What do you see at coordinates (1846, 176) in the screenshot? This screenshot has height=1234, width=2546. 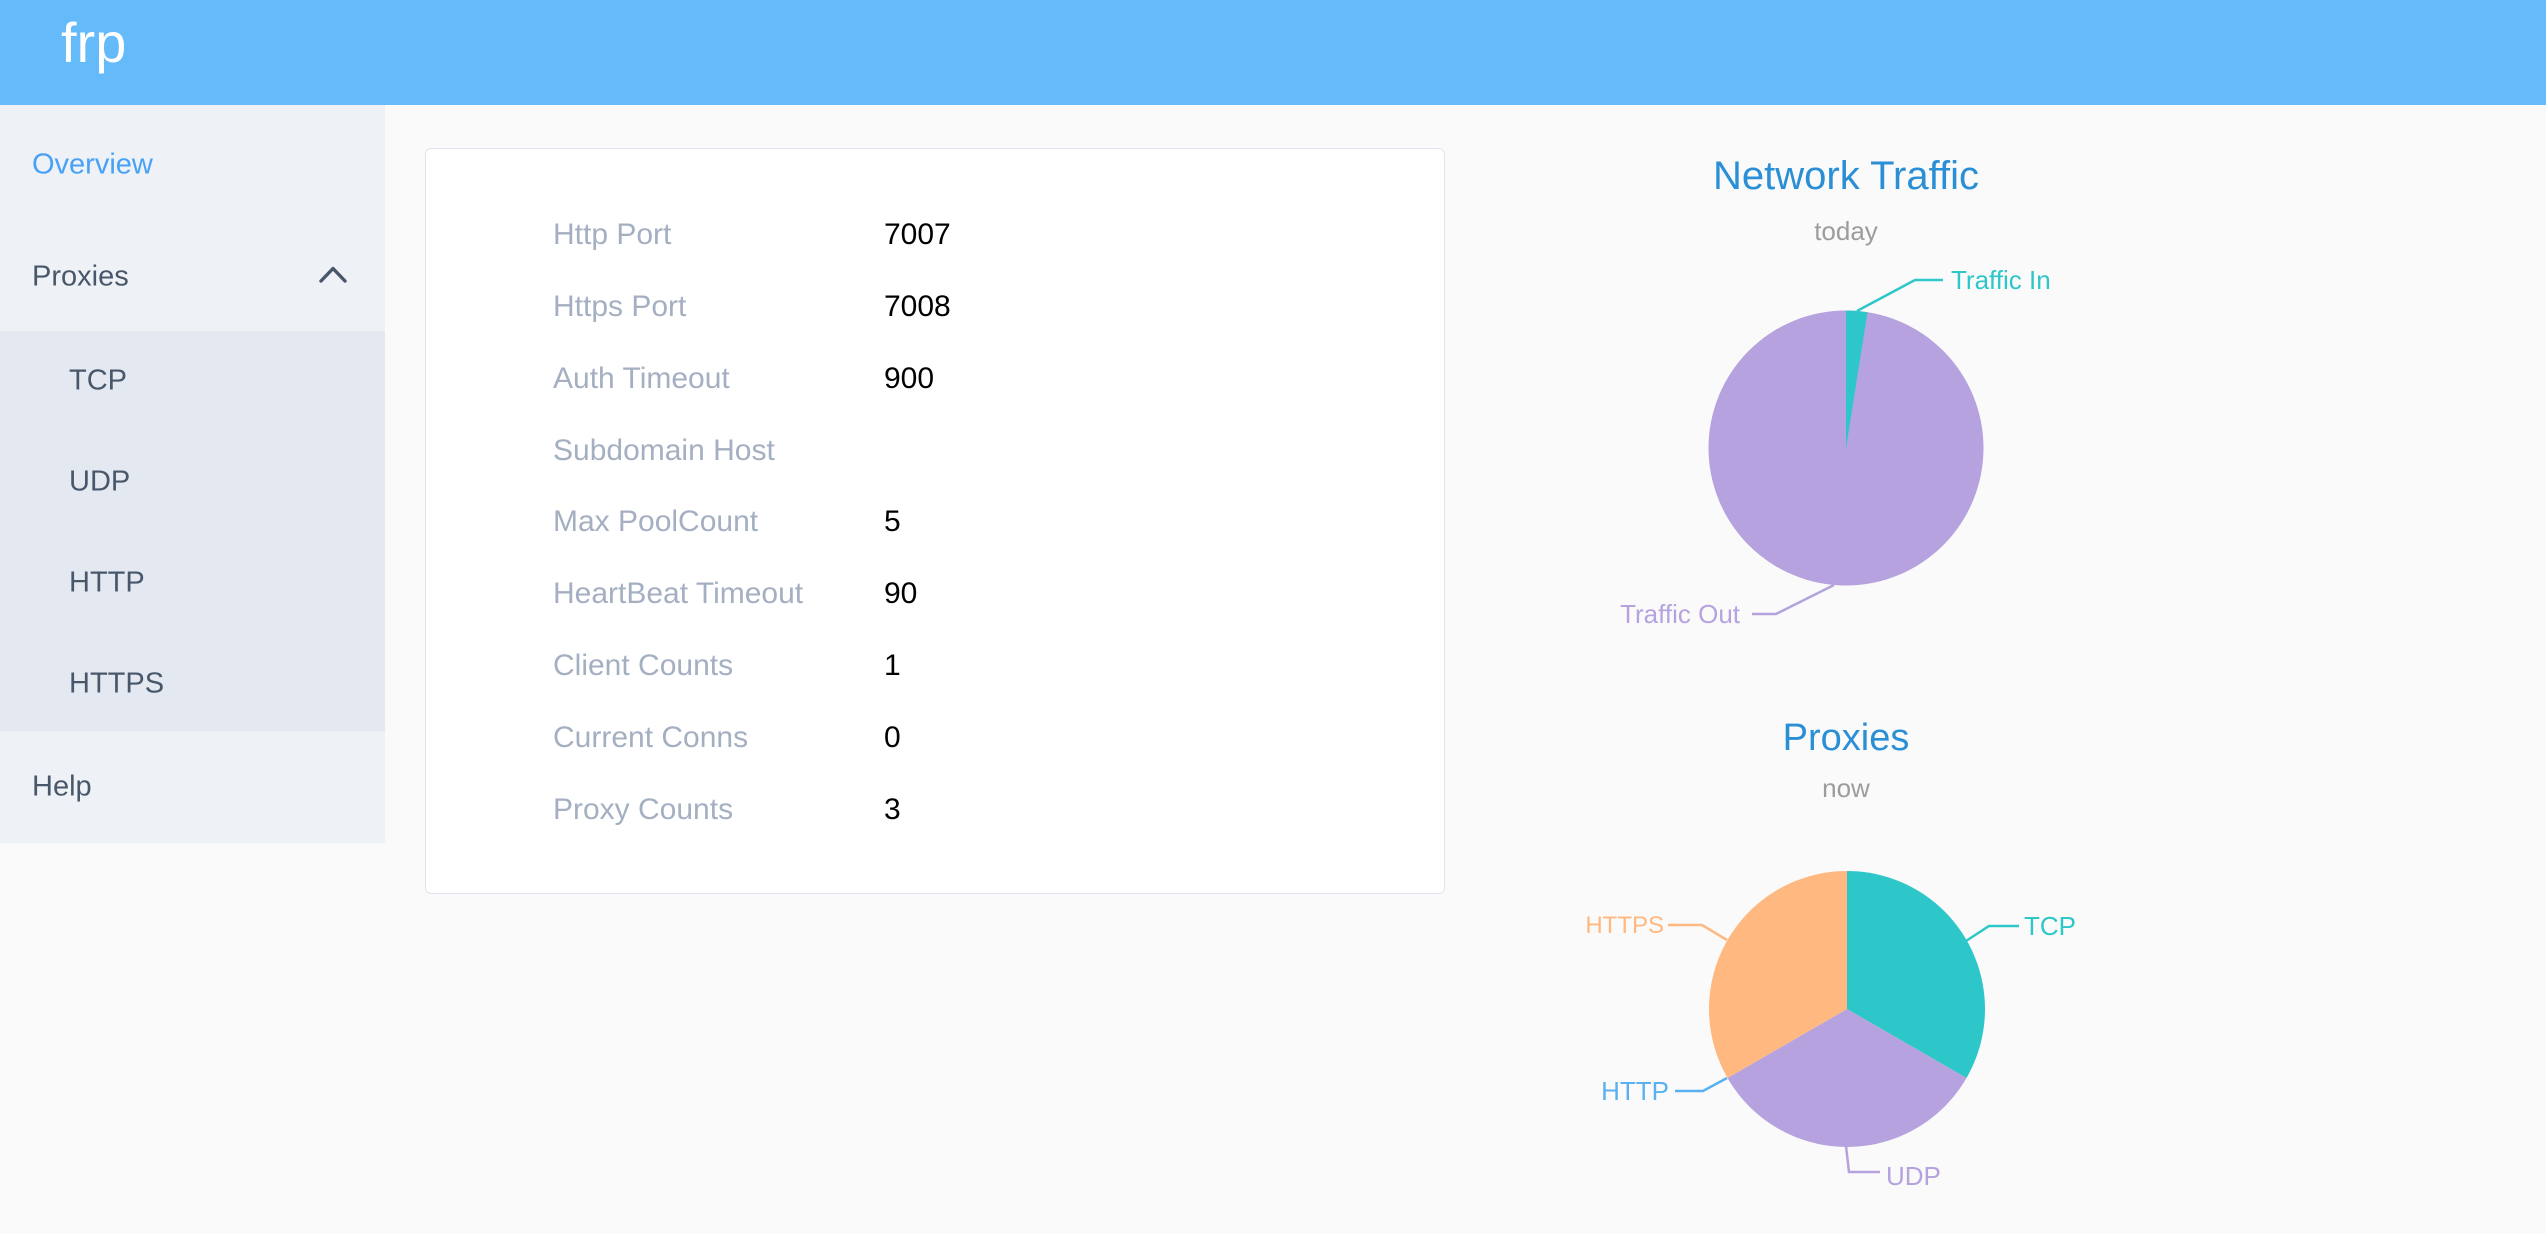 I see `svg-text: Network Traffic` at bounding box center [1846, 176].